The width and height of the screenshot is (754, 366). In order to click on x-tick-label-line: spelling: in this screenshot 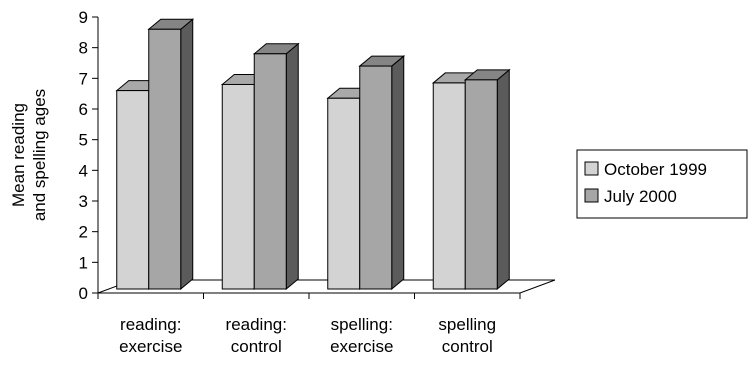, I will do `click(362, 324)`.